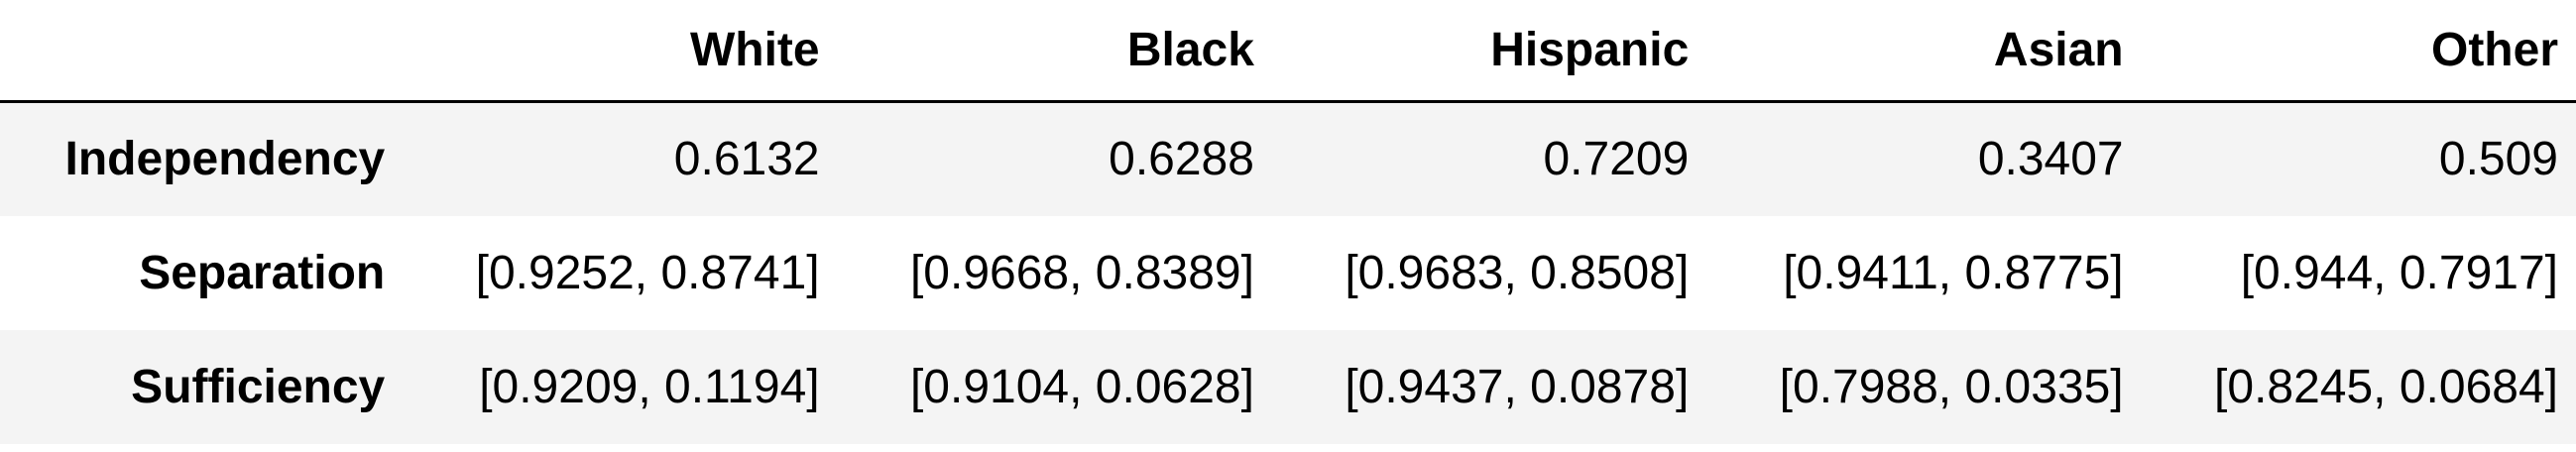  I want to click on table-cell: [0.944, 0.7917], so click(2399, 272).